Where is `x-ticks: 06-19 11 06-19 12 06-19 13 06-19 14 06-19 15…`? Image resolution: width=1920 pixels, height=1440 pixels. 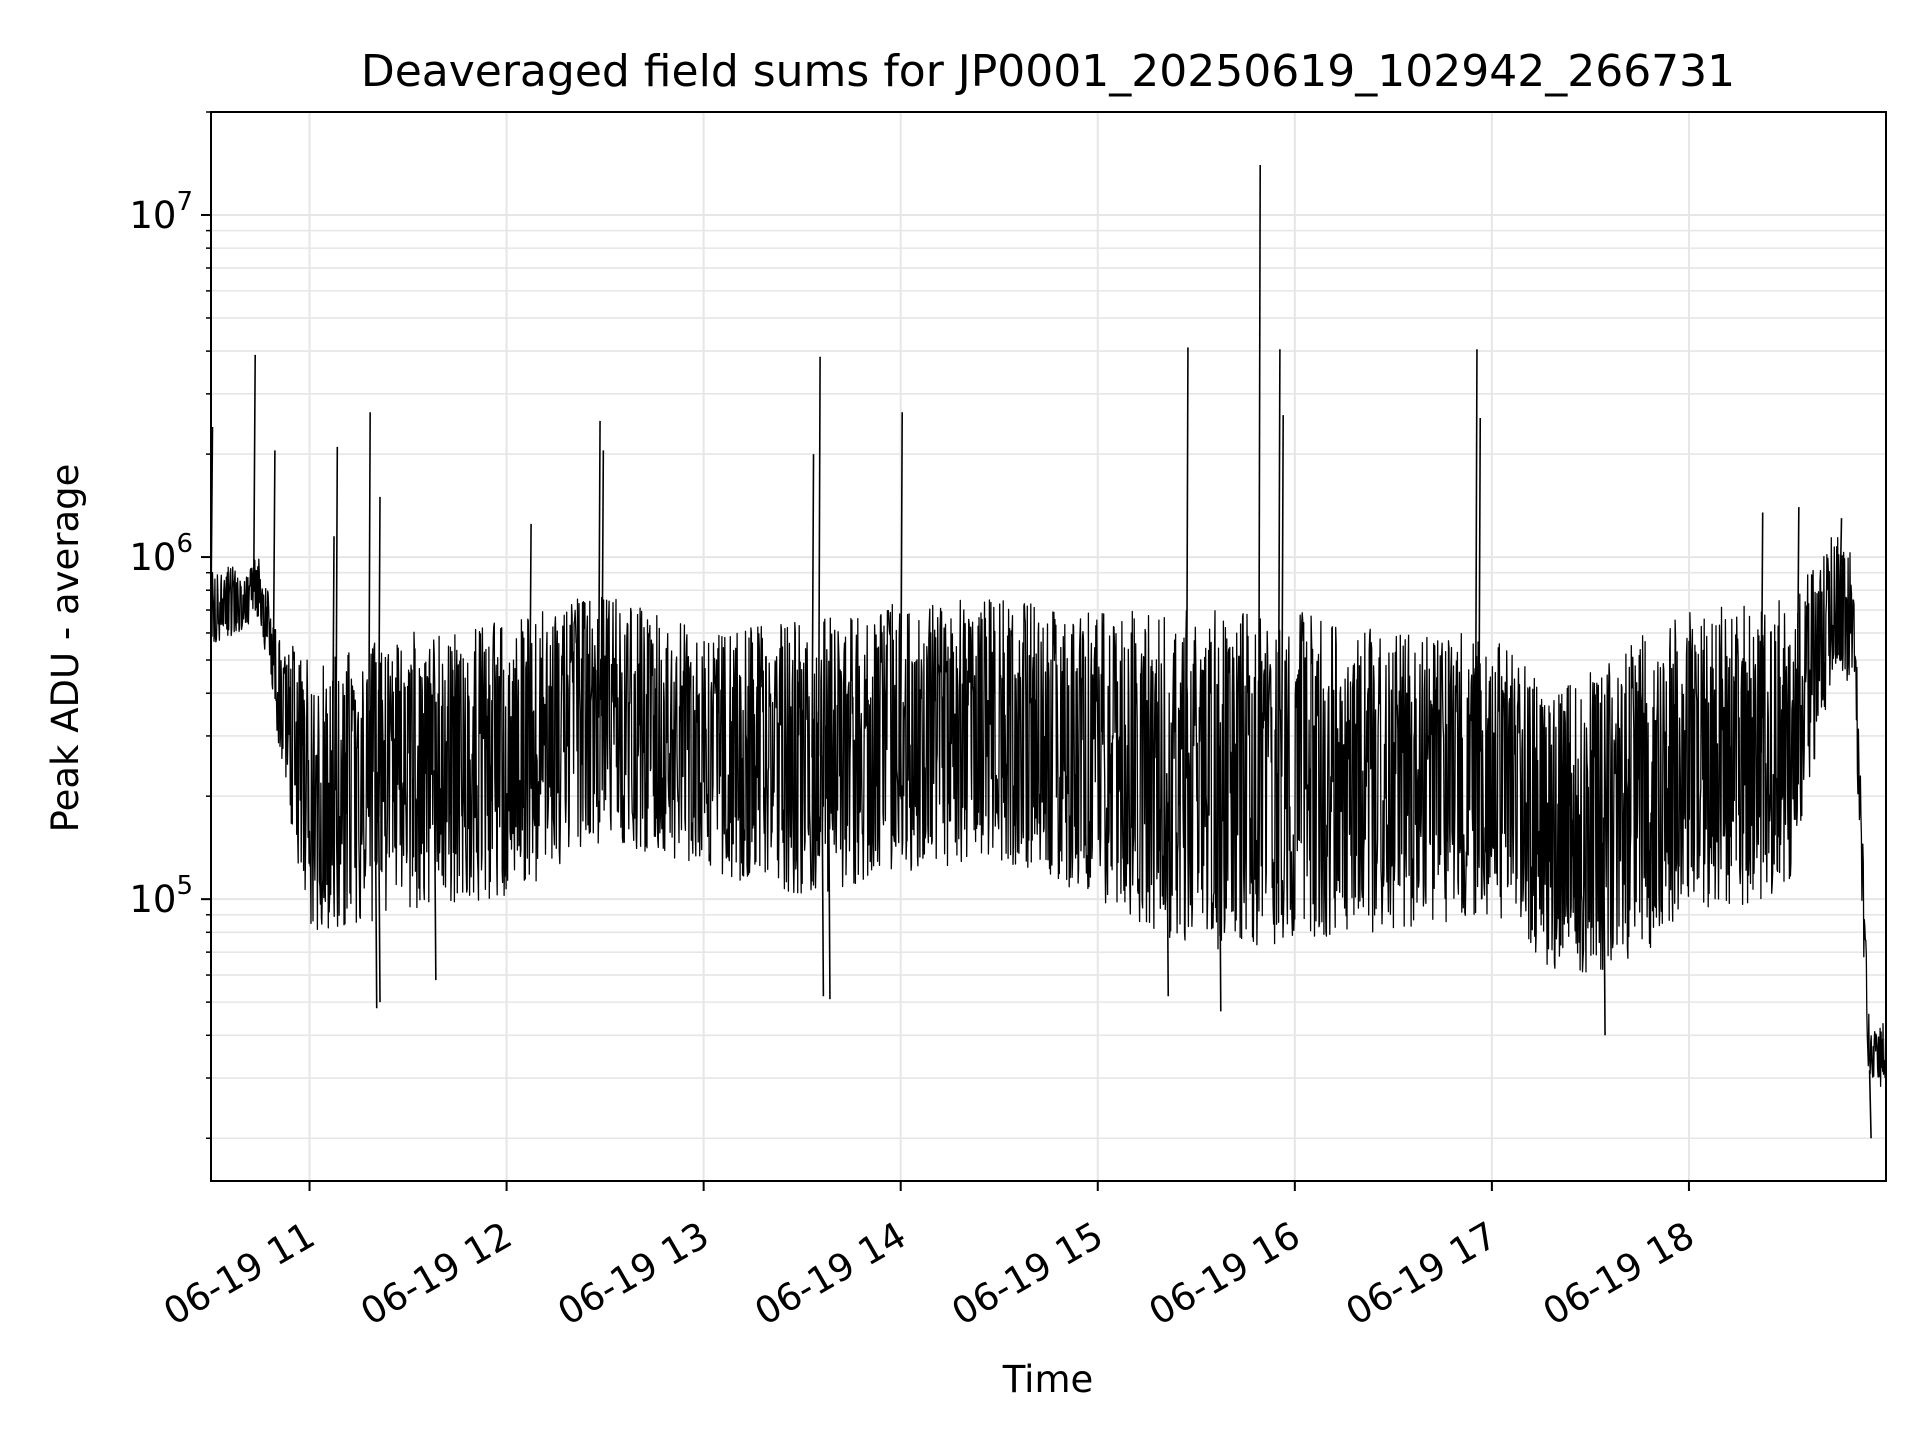 x-ticks: 06-19 11 06-19 12 06-19 13 06-19 14 06-19 15… is located at coordinates (928, 1257).